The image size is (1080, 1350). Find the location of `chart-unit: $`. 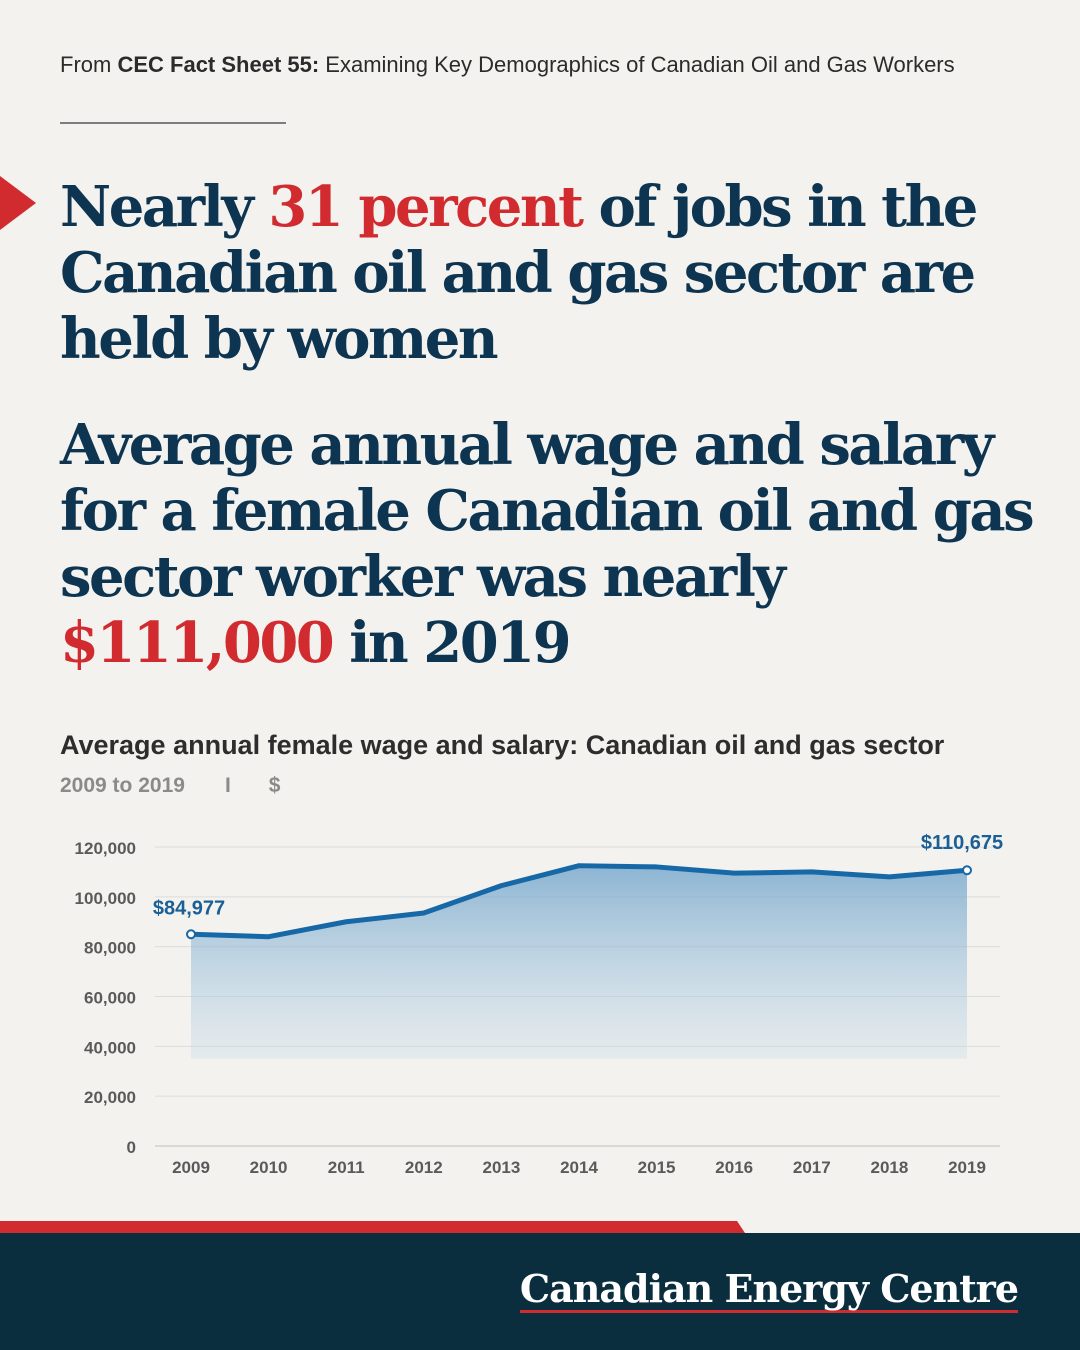

chart-unit: $ is located at coordinates (274, 785).